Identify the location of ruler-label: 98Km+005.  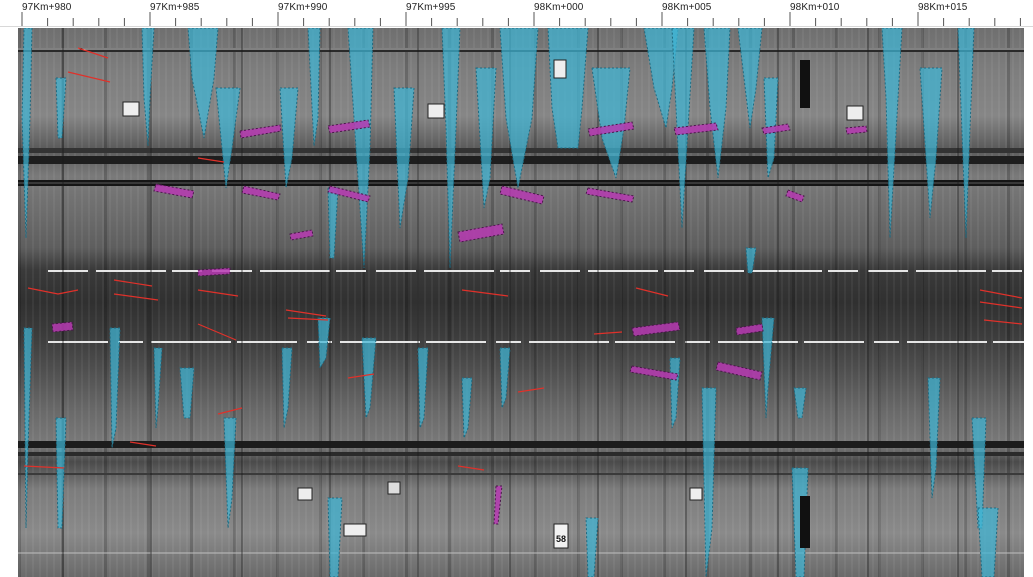
(687, 7).